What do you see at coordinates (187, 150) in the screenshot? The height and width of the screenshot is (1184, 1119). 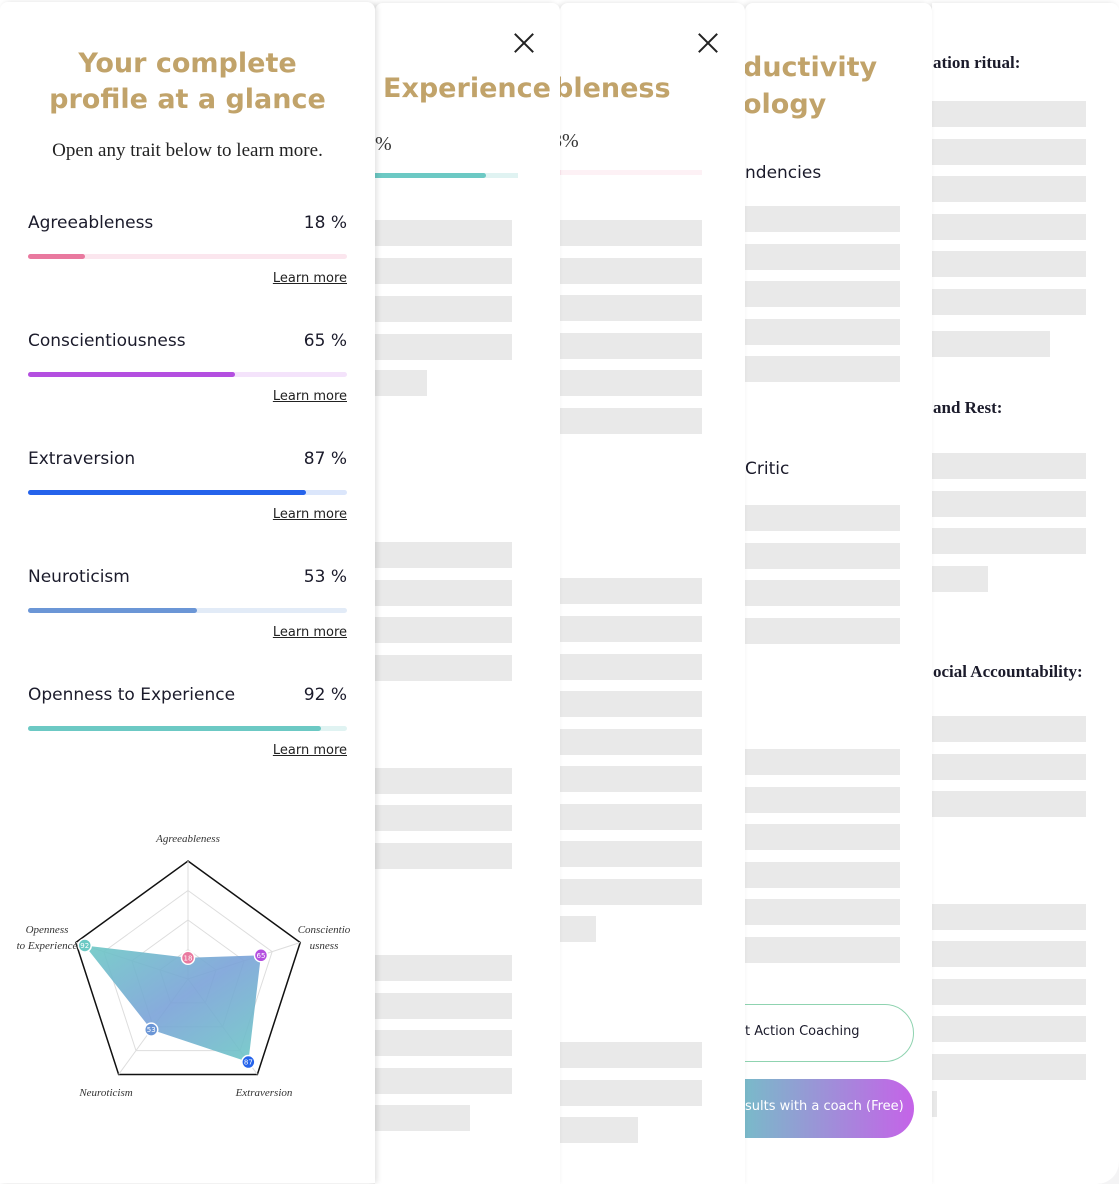 I see `subtitle: Open any trait below to learn more.` at bounding box center [187, 150].